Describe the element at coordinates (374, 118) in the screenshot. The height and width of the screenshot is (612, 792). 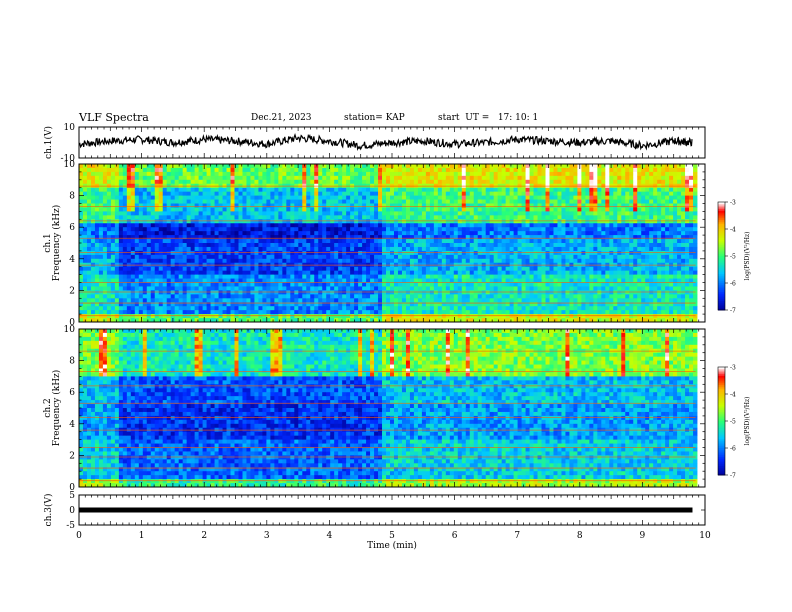
I see `station-label: station= KAP` at that location.